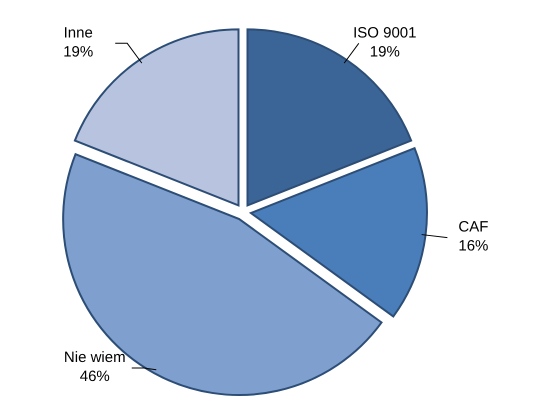 Image resolution: width=535 pixels, height=406 pixels. I want to click on slice-label: CAF, so click(473, 227).